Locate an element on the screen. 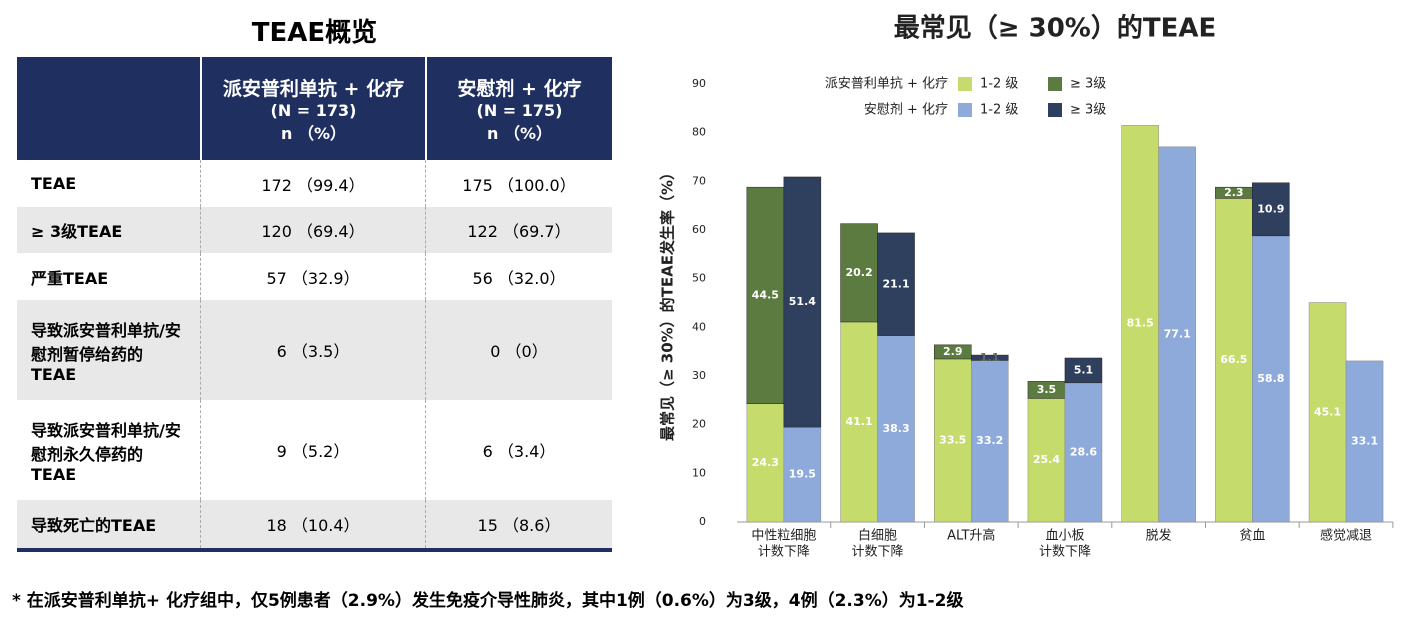 The width and height of the screenshot is (1424, 619). data-label: 33.5 is located at coordinates (952, 439).